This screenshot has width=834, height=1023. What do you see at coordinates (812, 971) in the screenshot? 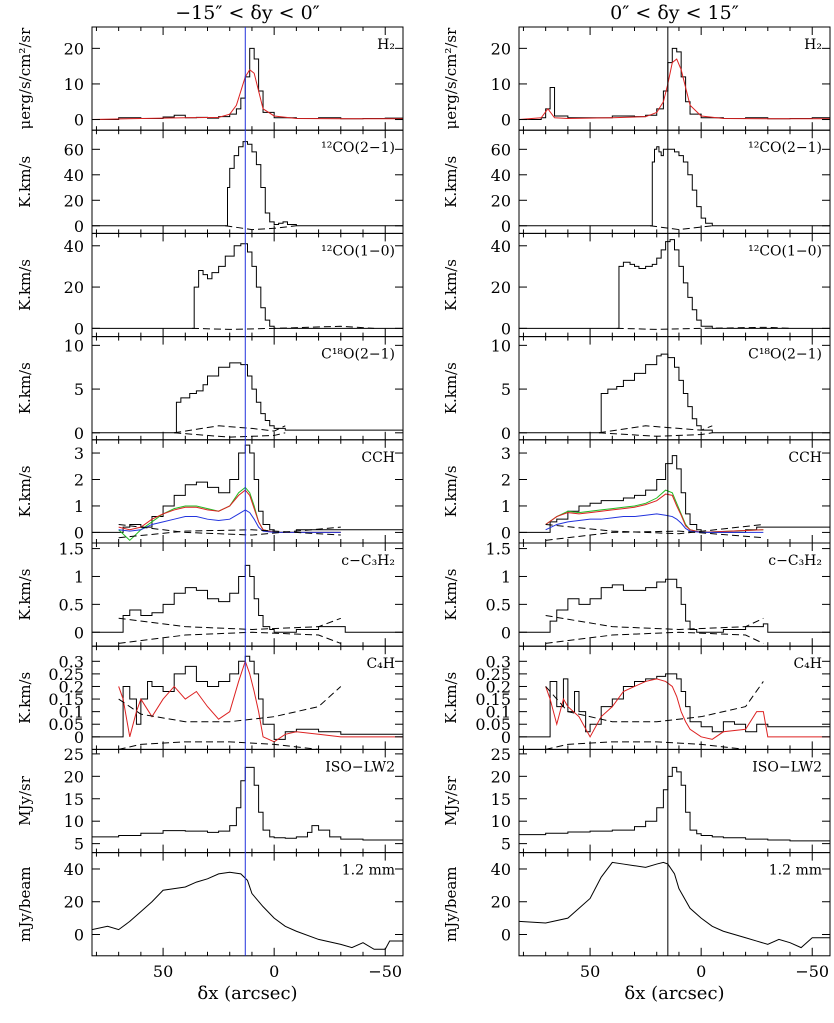
I see `x-tick-label: −50` at bounding box center [812, 971].